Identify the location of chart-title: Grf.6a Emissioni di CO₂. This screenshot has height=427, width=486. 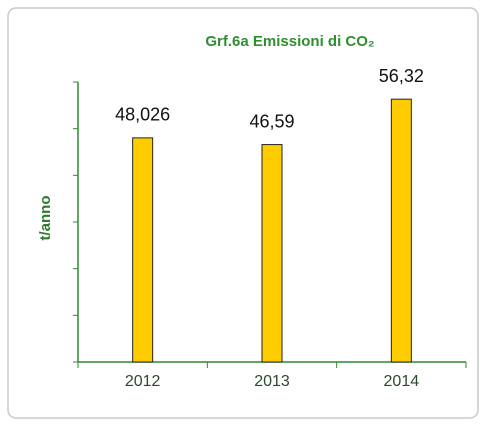
(289, 41).